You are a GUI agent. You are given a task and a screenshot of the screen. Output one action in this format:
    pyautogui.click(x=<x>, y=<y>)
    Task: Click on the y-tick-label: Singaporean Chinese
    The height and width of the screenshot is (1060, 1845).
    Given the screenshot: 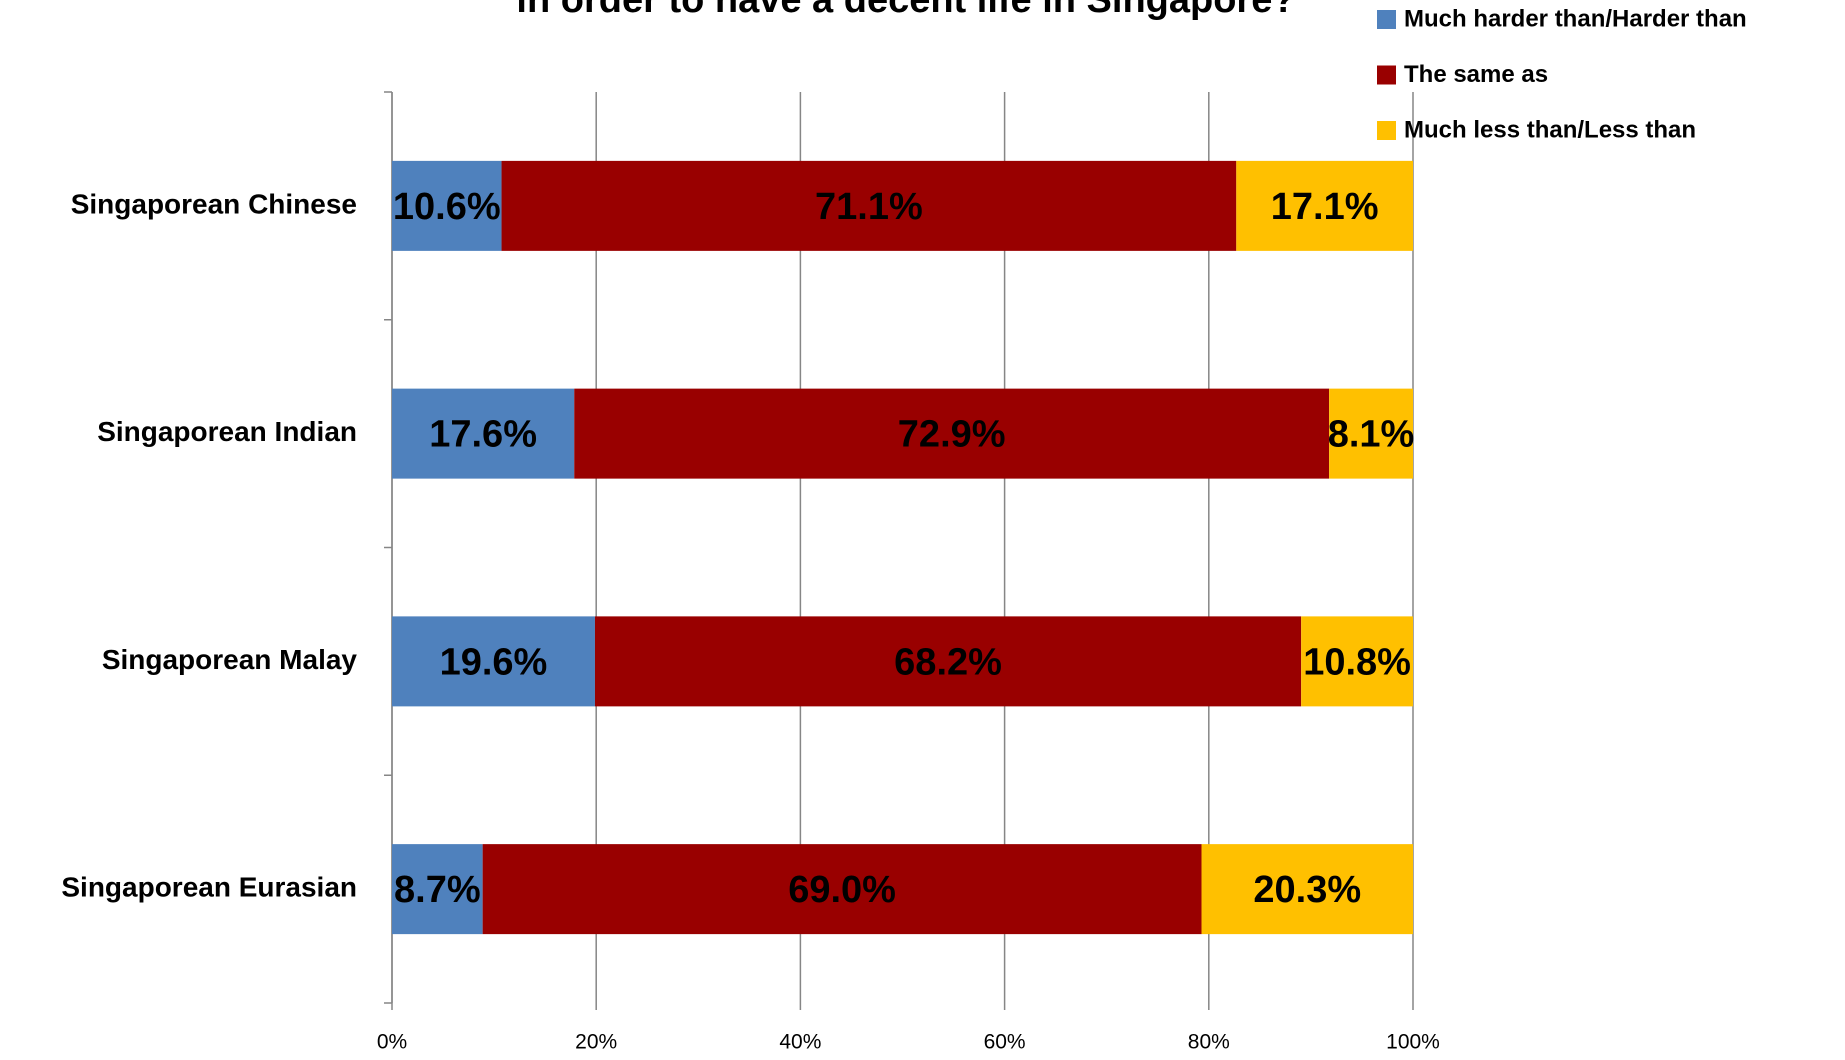 What is the action you would take?
    pyautogui.click(x=214, y=203)
    